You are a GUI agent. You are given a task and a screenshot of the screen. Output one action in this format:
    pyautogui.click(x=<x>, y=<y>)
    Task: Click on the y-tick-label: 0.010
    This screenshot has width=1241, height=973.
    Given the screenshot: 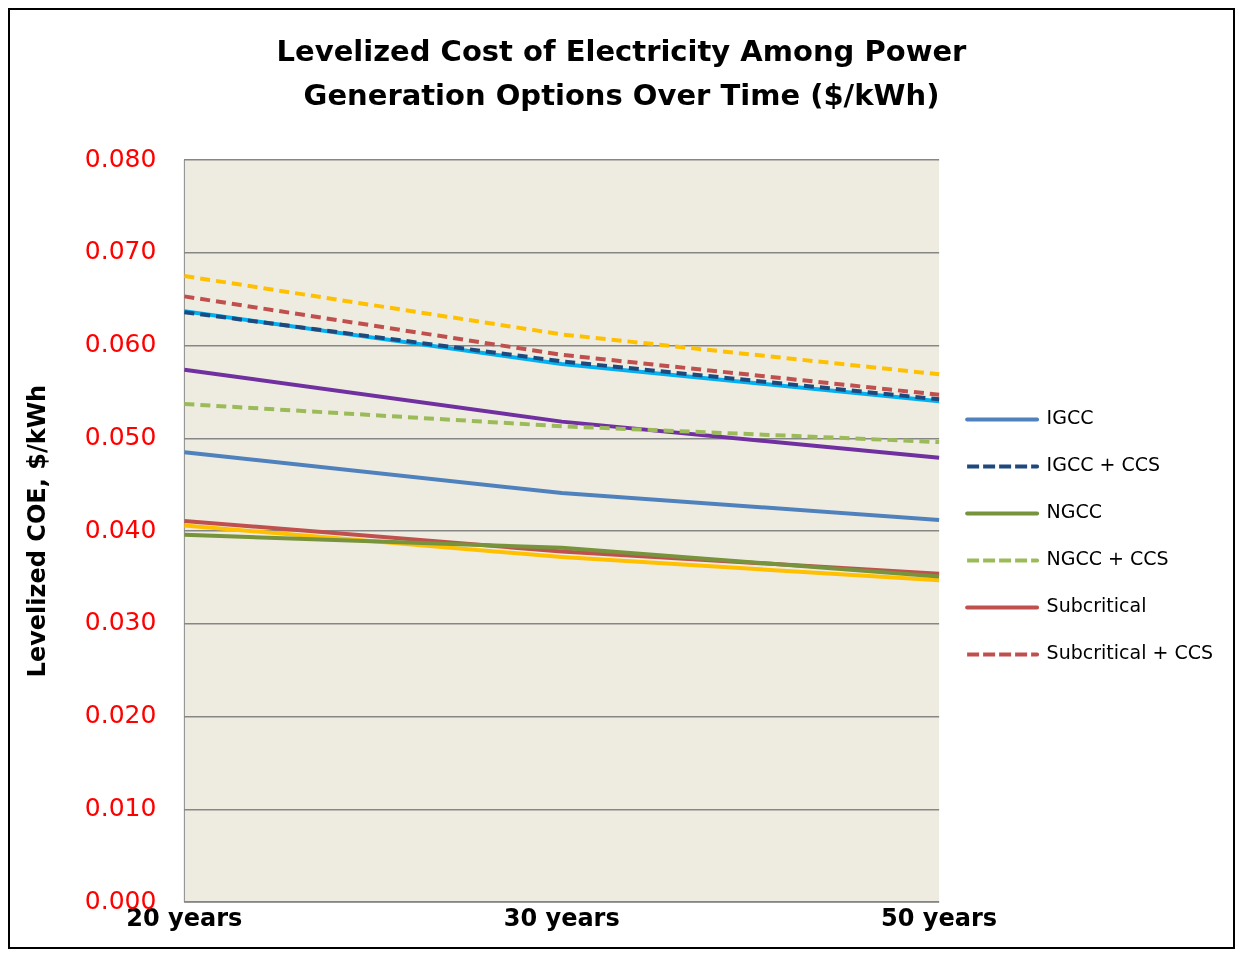 What is the action you would take?
    pyautogui.click(x=120, y=807)
    